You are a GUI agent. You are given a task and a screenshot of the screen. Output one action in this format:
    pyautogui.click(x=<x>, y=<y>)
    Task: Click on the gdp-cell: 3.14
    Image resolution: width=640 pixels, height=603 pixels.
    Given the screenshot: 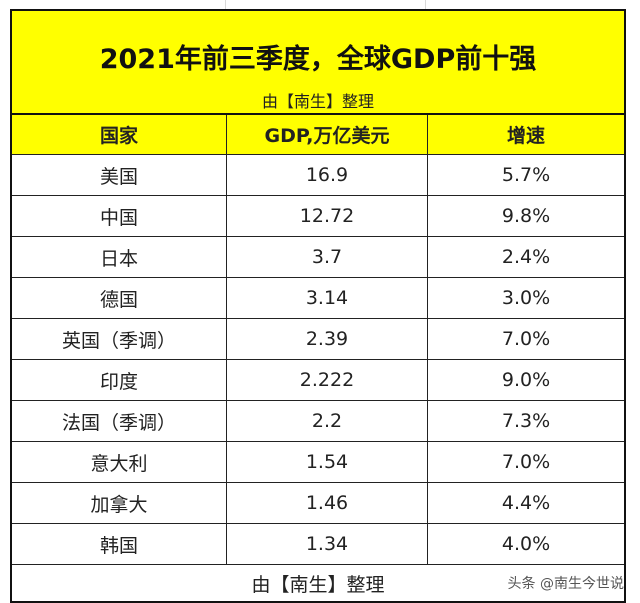 What is the action you would take?
    pyautogui.click(x=327, y=298)
    